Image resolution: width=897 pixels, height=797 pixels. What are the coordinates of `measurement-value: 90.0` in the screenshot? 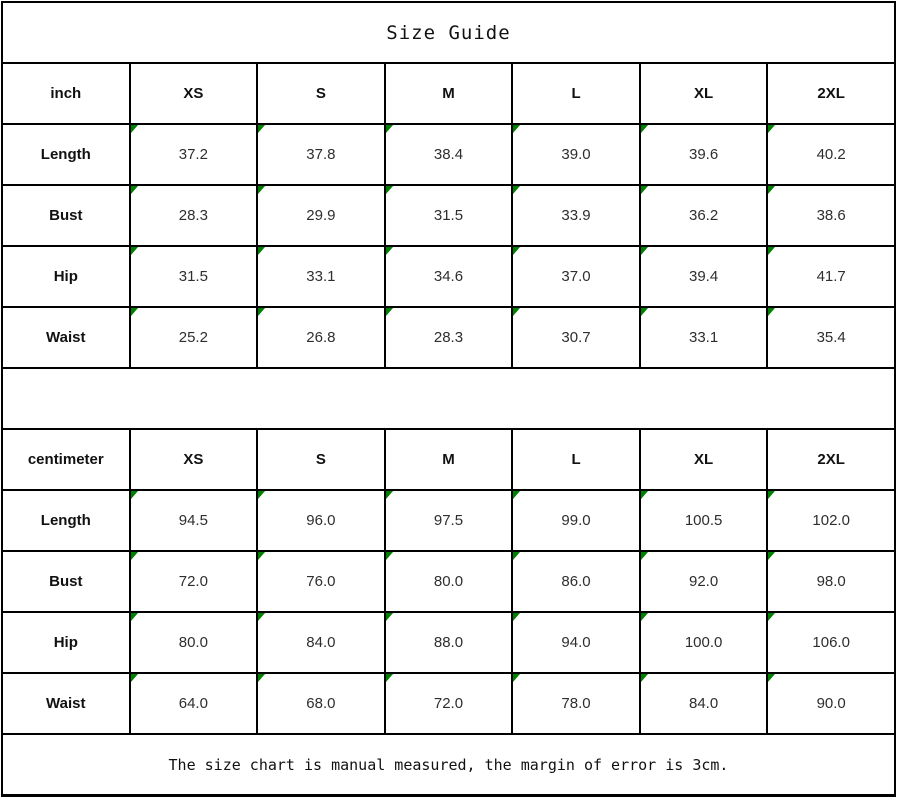 It's located at (831, 703).